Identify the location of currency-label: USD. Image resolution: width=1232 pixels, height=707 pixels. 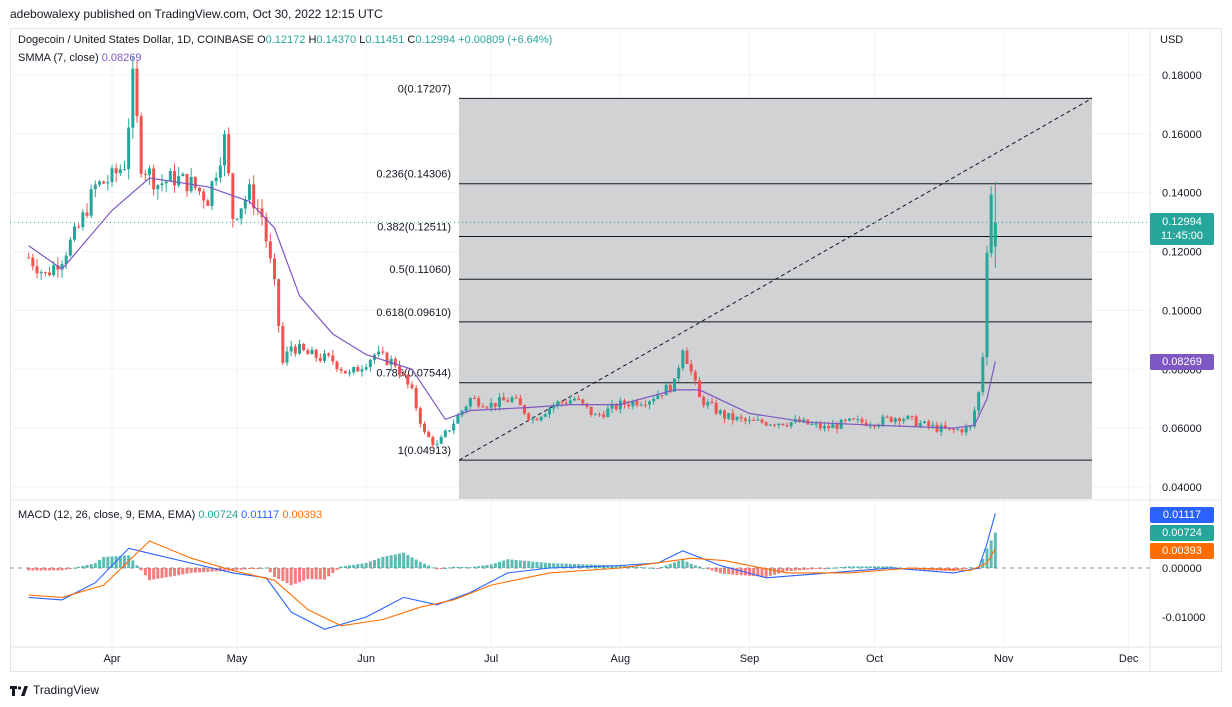
(1172, 40).